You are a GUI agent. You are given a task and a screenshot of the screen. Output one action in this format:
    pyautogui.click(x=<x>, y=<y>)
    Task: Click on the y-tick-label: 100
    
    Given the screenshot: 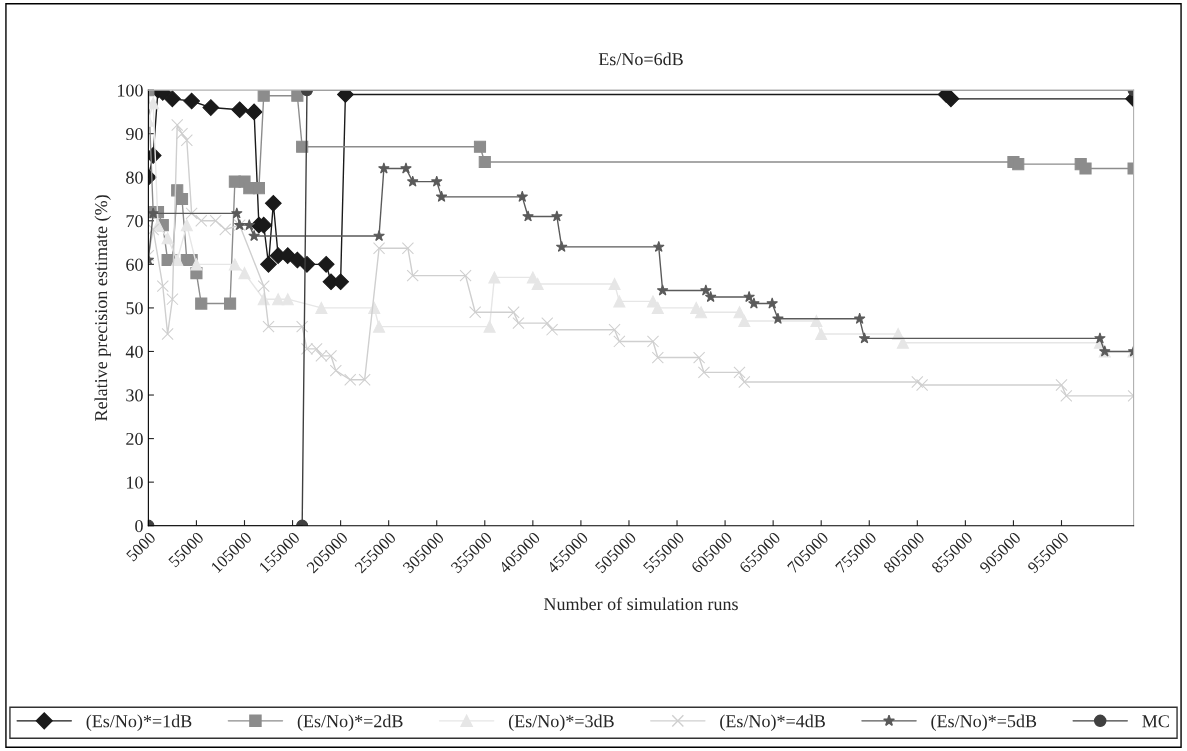 What is the action you would take?
    pyautogui.click(x=130, y=90)
    